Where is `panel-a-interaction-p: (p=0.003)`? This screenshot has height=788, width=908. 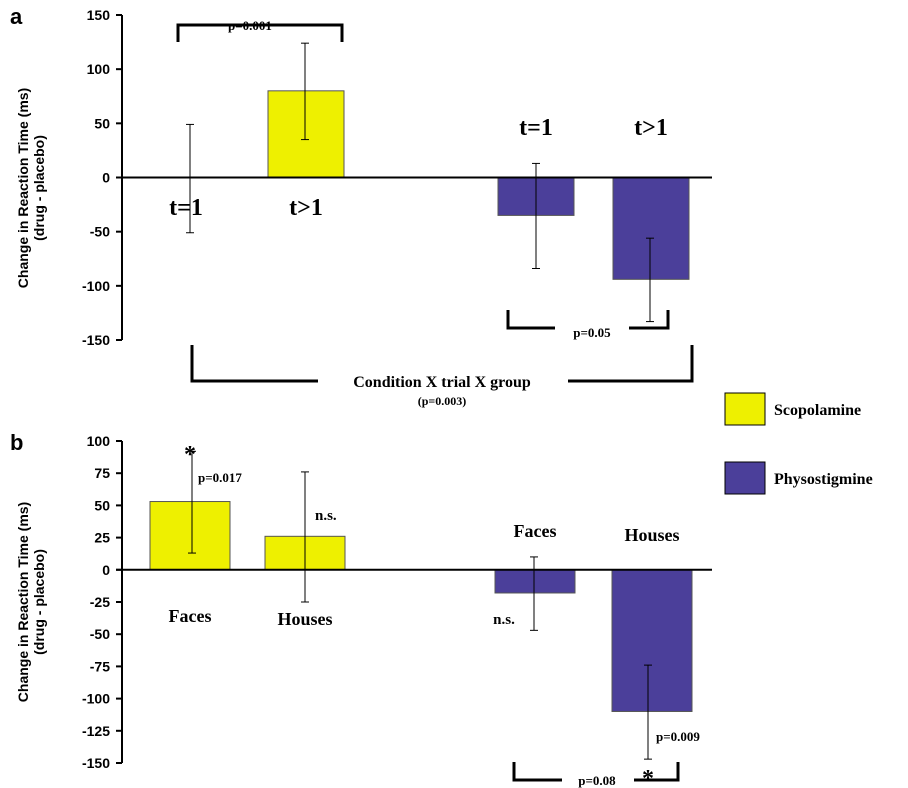
panel-a-interaction-p: (p=0.003) is located at coordinates (442, 401).